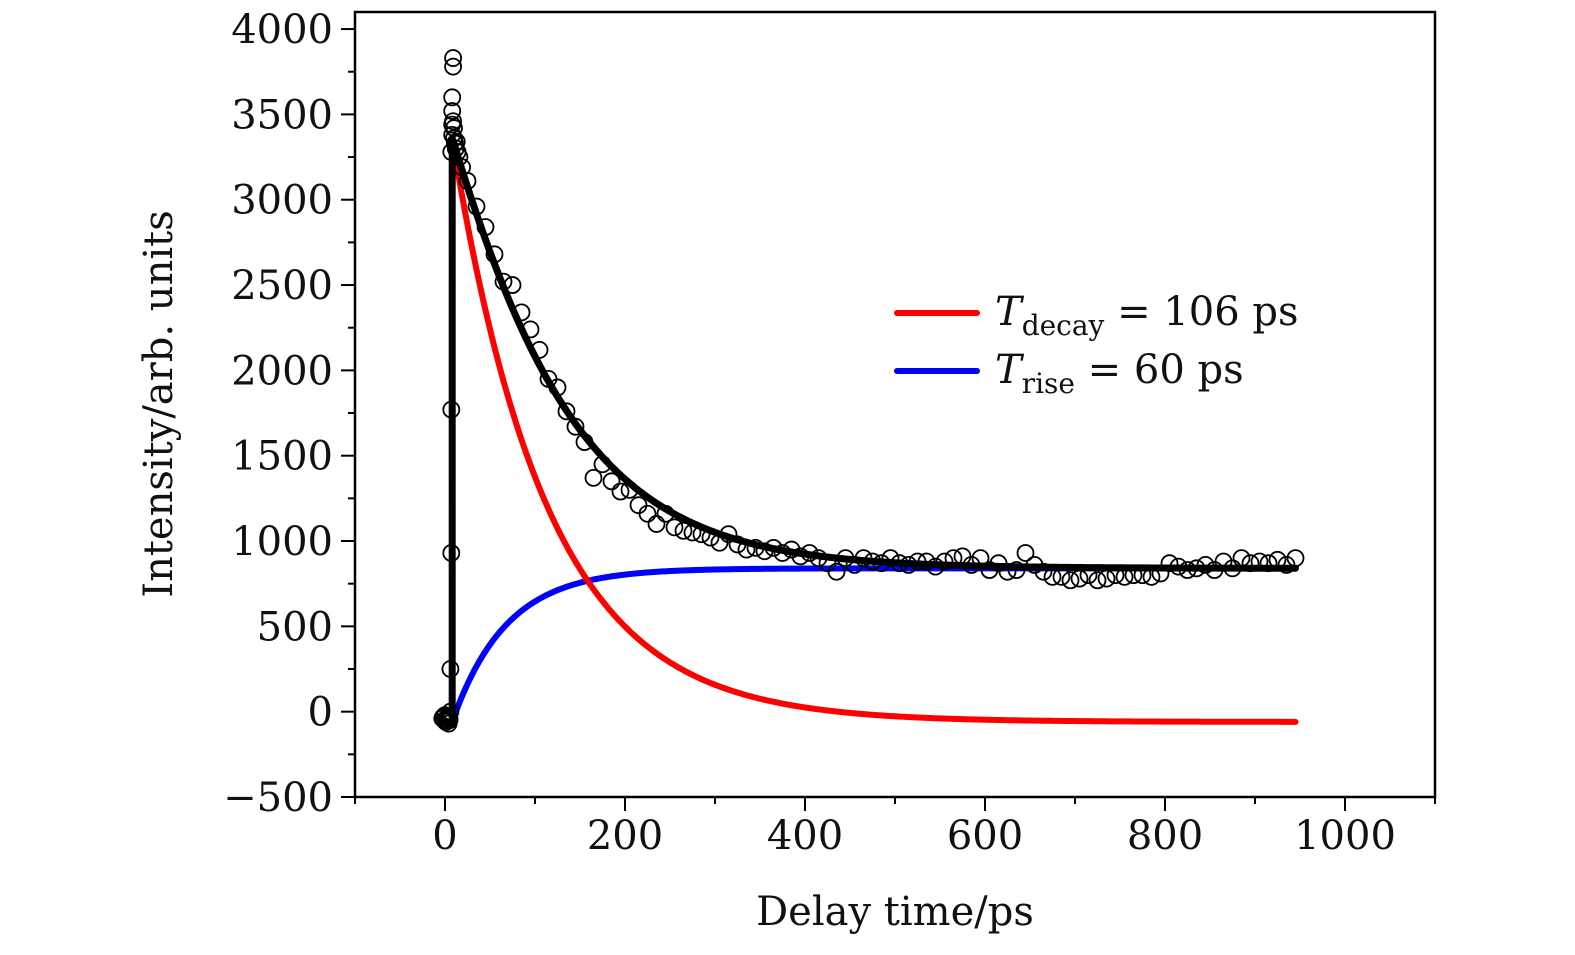  I want to click on y-tick-label: −500, so click(278, 798).